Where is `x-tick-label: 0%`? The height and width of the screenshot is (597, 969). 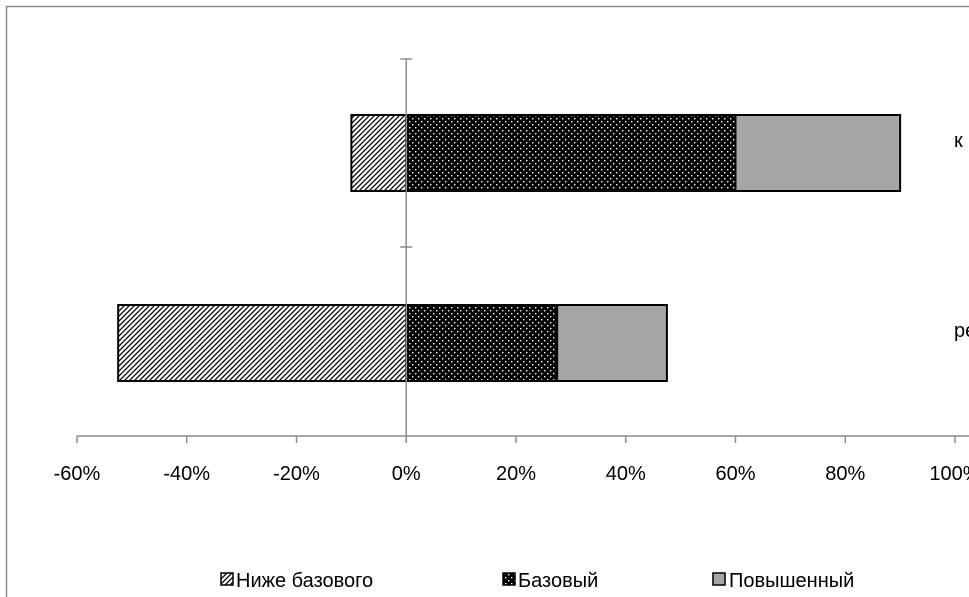 x-tick-label: 0% is located at coordinates (406, 474).